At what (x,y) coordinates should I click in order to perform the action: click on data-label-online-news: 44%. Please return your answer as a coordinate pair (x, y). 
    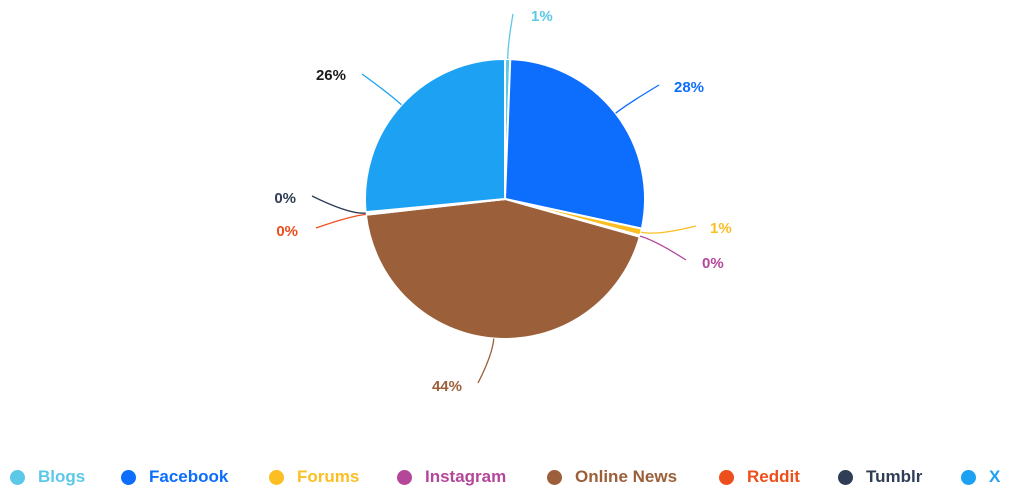
    Looking at the image, I should click on (447, 386).